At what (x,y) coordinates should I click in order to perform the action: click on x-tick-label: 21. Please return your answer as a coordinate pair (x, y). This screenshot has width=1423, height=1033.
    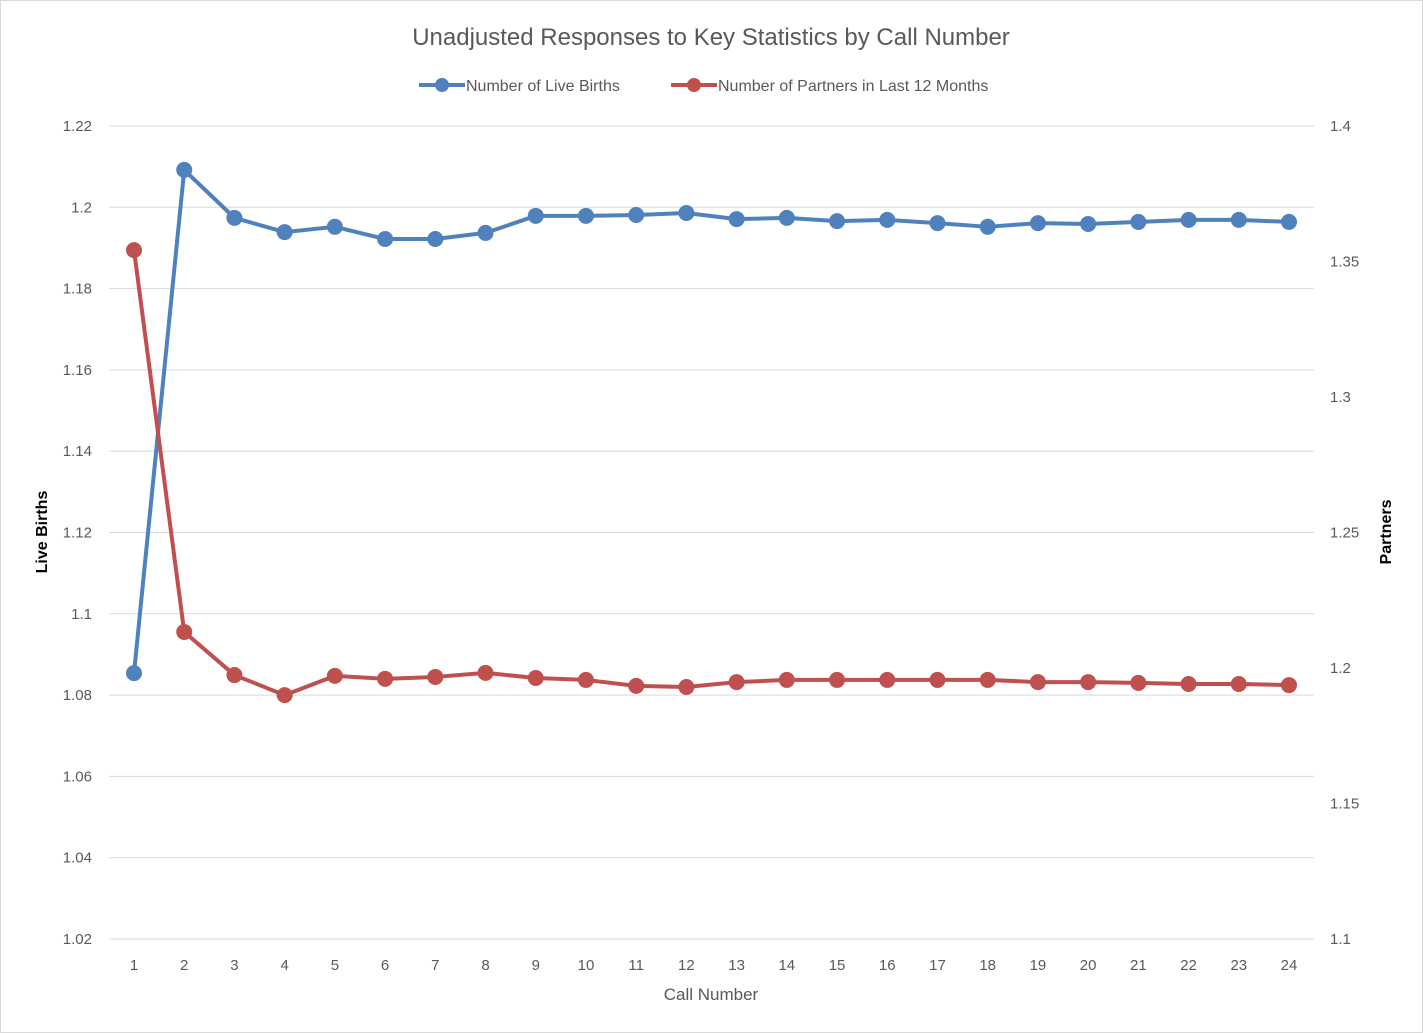
    Looking at the image, I should click on (1138, 965).